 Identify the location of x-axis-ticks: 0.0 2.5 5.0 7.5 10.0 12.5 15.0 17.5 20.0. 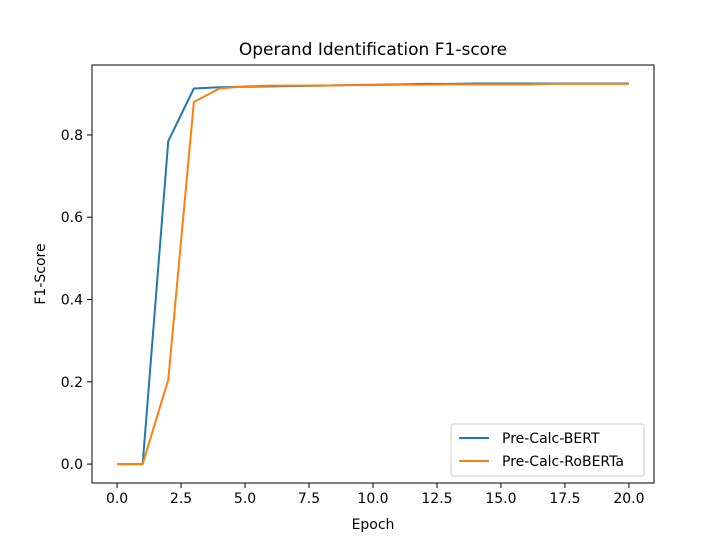
(375, 495).